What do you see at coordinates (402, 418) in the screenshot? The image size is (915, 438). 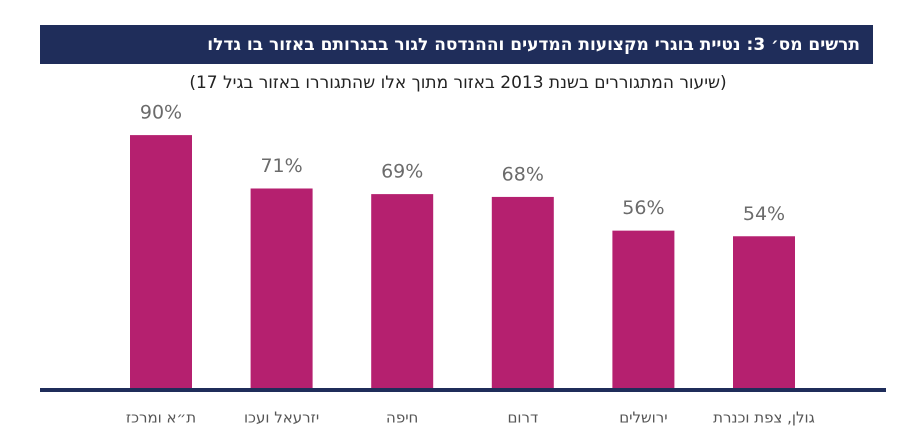 I see `x-tick-label: חיפה` at bounding box center [402, 418].